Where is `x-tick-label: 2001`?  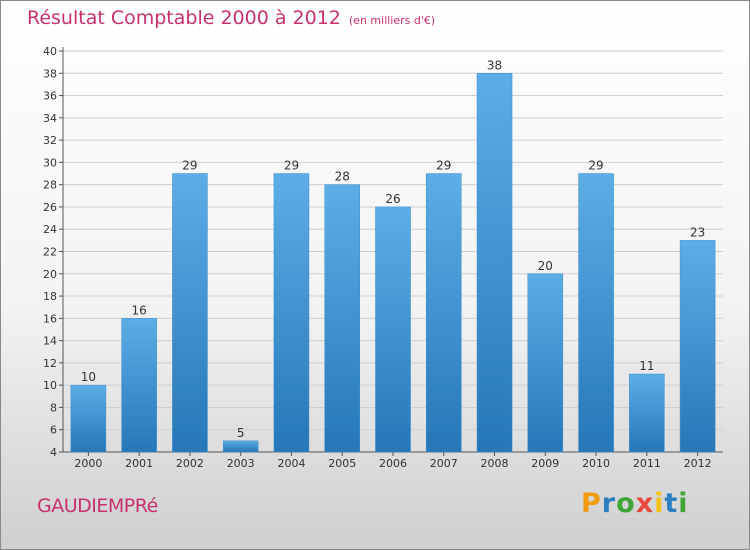
x-tick-label: 2001 is located at coordinates (139, 463).